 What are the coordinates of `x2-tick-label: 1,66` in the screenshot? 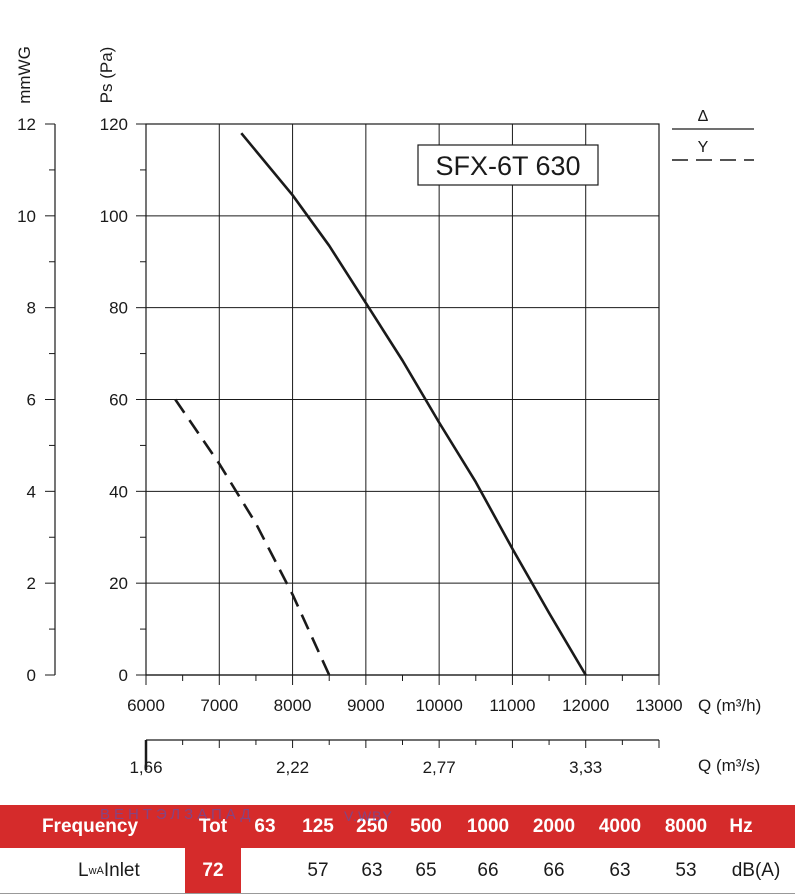 It's located at (145, 767).